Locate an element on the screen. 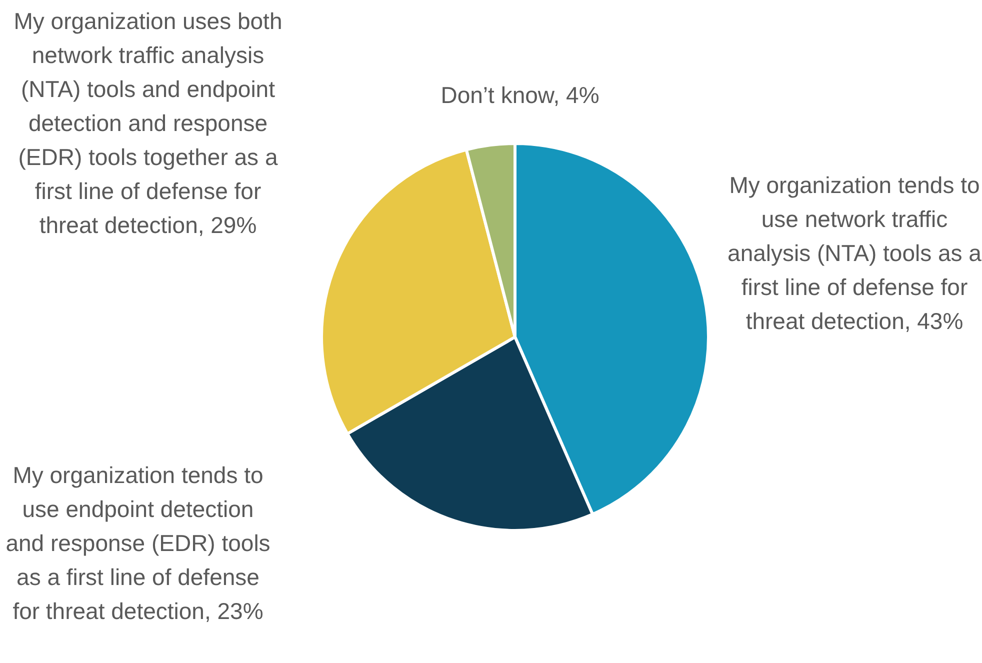 This screenshot has width=982, height=663. slice-label: My organization tends to use network traffic analysis (NTA) tools as a first line of defense for threat detection, 43% is located at coordinates (854, 253).